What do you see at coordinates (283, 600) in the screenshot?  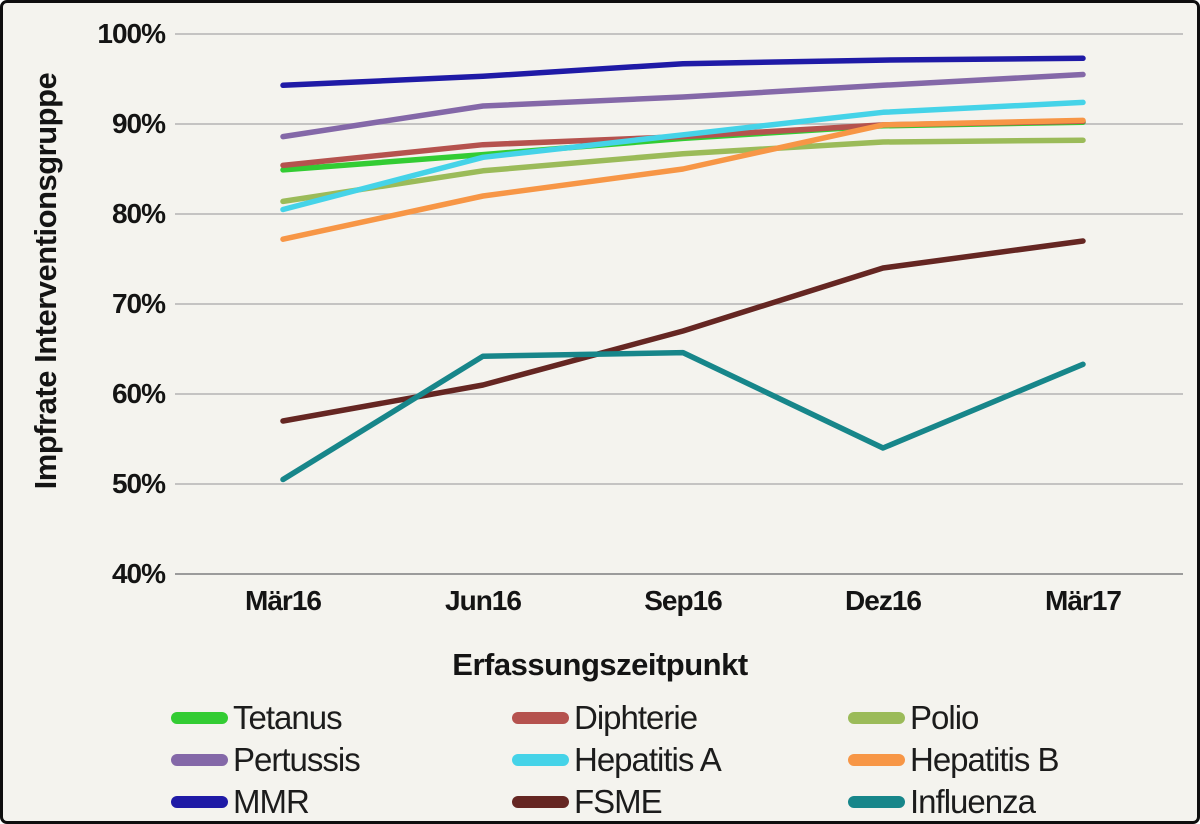 I see `x-tick-label: Mär16` at bounding box center [283, 600].